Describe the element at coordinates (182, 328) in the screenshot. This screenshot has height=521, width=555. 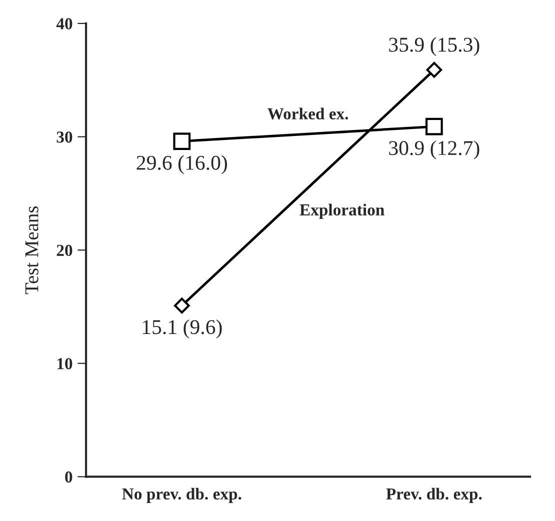
I see `data-label: 15.1 (9.6)` at that location.